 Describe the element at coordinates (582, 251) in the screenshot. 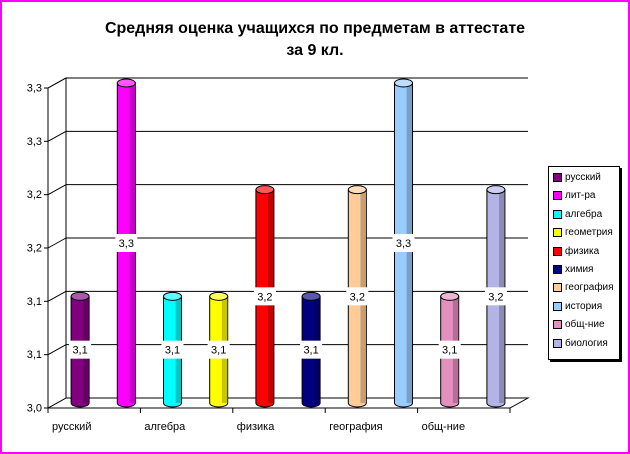

I see `legend-label: физика` at that location.